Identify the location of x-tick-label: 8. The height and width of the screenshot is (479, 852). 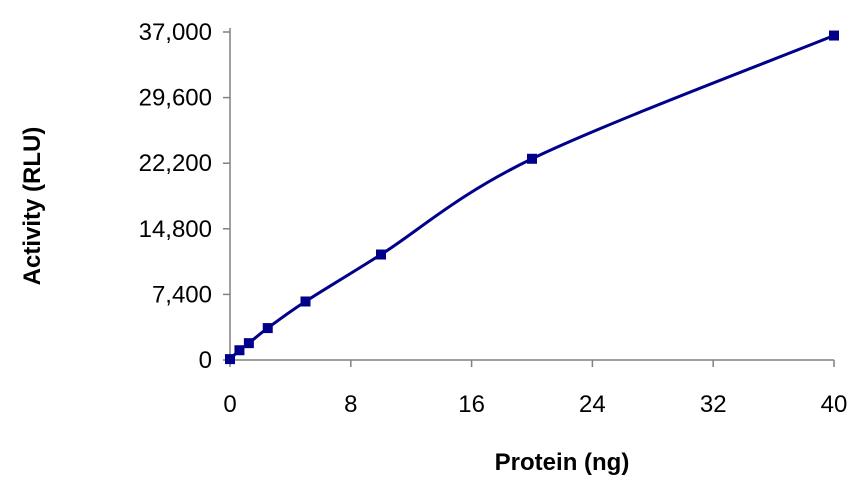
(350, 404).